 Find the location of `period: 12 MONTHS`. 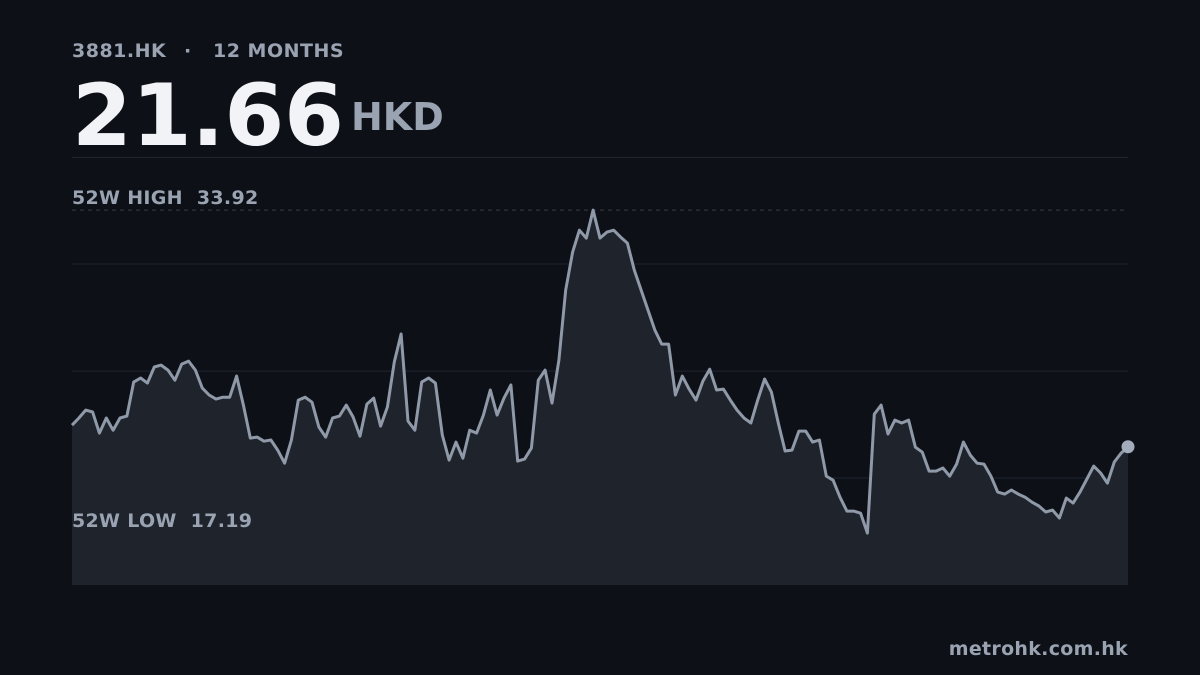

period: 12 MONTHS is located at coordinates (278, 51).